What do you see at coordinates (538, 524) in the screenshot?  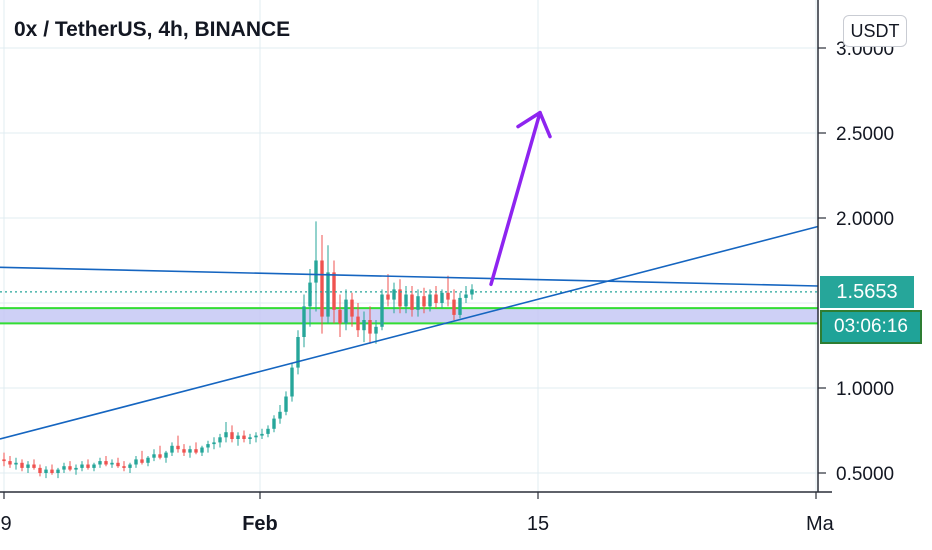 I see `time-tick-label: 15` at bounding box center [538, 524].